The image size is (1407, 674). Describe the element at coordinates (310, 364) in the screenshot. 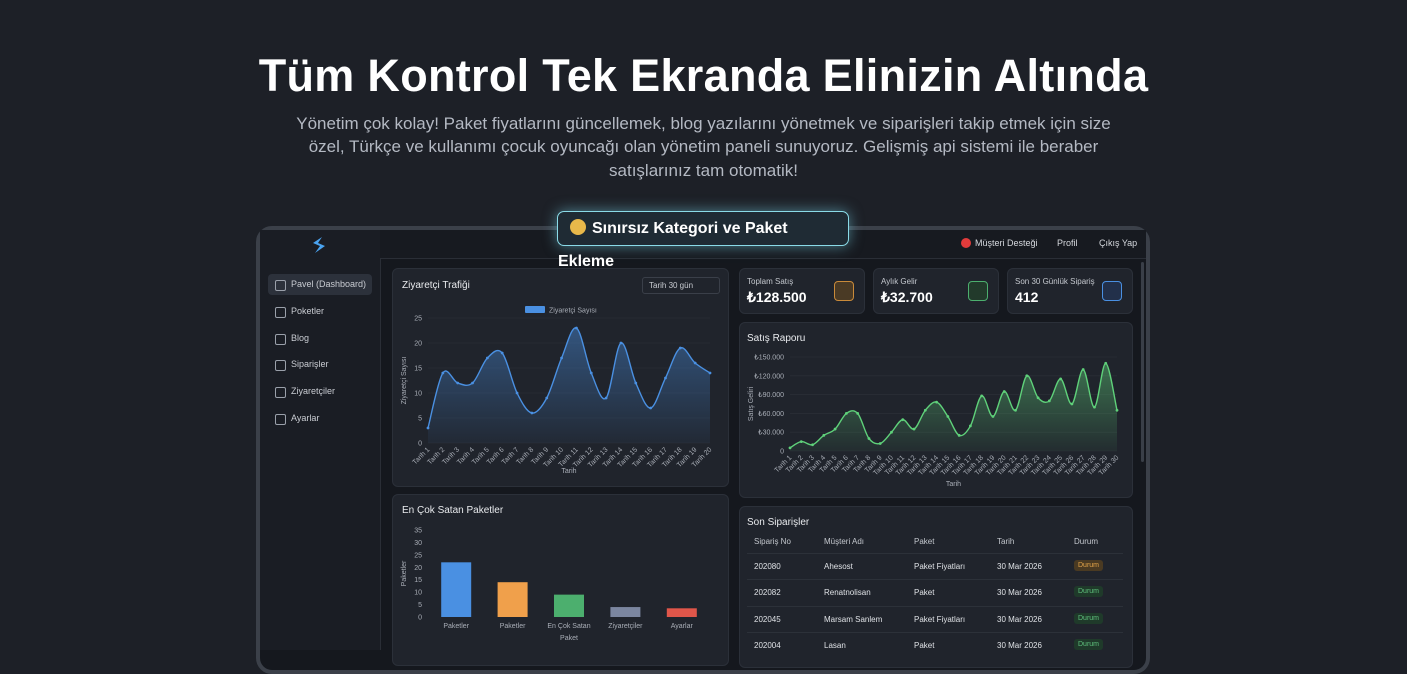

I see `nav-item: Siparişler` at that location.